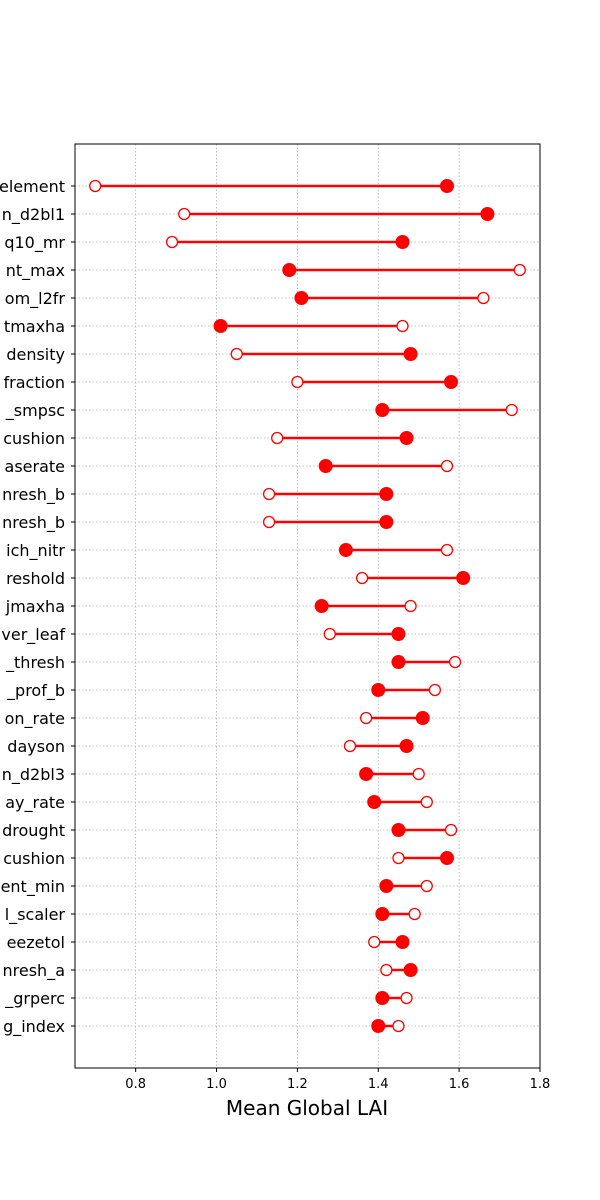 This screenshot has height=1200, width=600. What do you see at coordinates (34, 971) in the screenshot?
I see `y-tick-label: nresh_a` at bounding box center [34, 971].